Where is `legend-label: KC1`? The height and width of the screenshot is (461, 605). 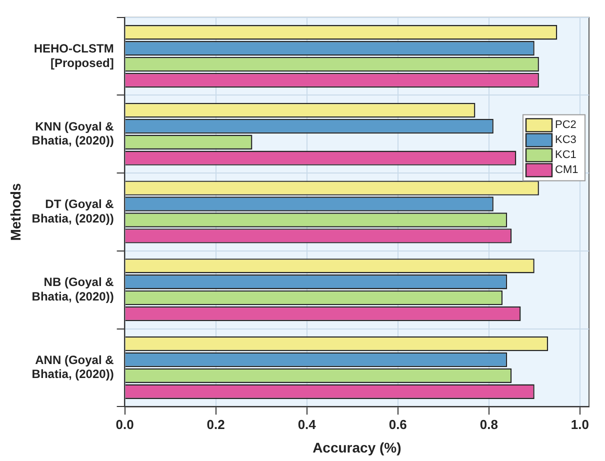
legend-label: KC1 is located at coordinates (565, 155).